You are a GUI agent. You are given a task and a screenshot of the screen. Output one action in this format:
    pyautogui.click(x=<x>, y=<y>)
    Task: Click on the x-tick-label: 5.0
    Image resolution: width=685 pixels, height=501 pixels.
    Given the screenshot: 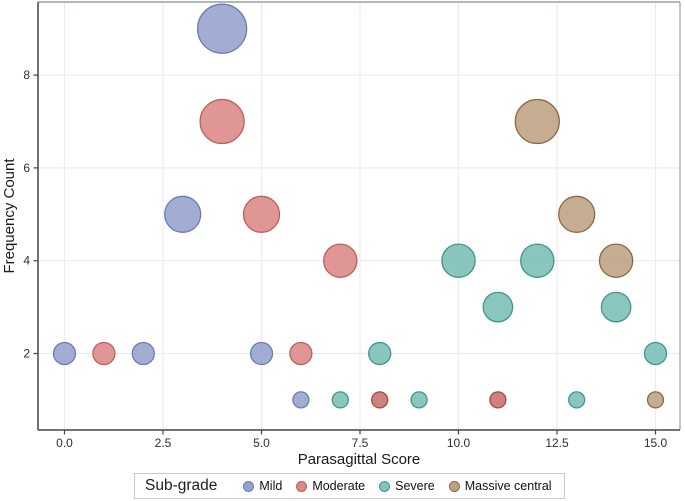 What is the action you would take?
    pyautogui.click(x=261, y=443)
    